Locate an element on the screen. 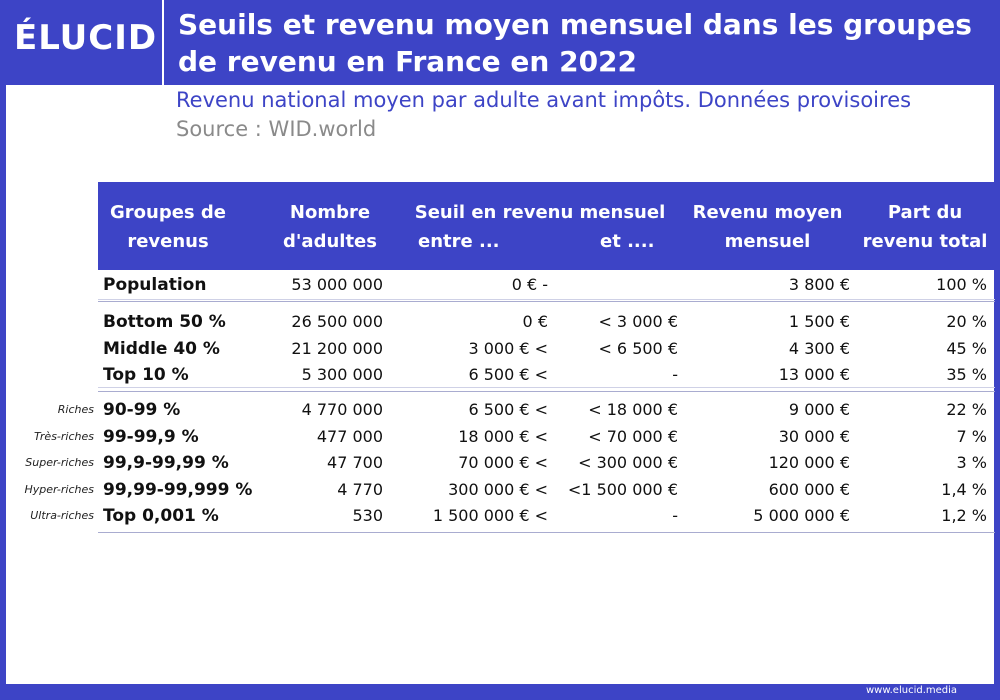 This screenshot has height=700, width=1000. column-header: Nombre d'adultes is located at coordinates (330, 227).